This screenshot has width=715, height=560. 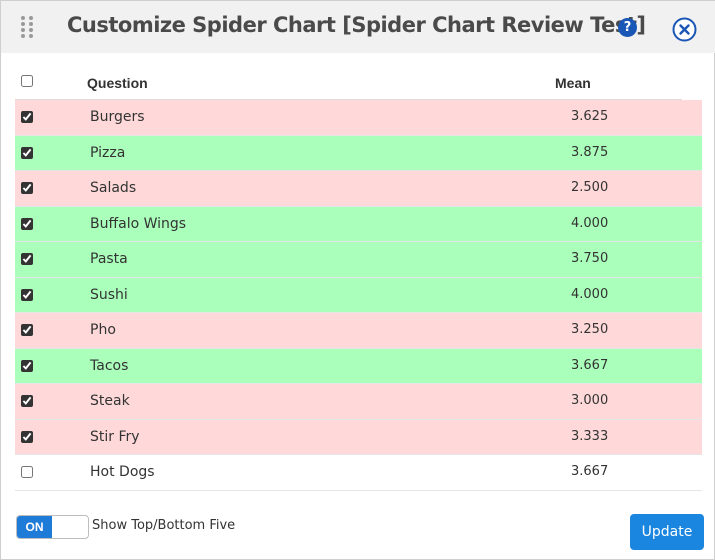 I want to click on table-row: Pho 3.250, so click(x=358, y=331).